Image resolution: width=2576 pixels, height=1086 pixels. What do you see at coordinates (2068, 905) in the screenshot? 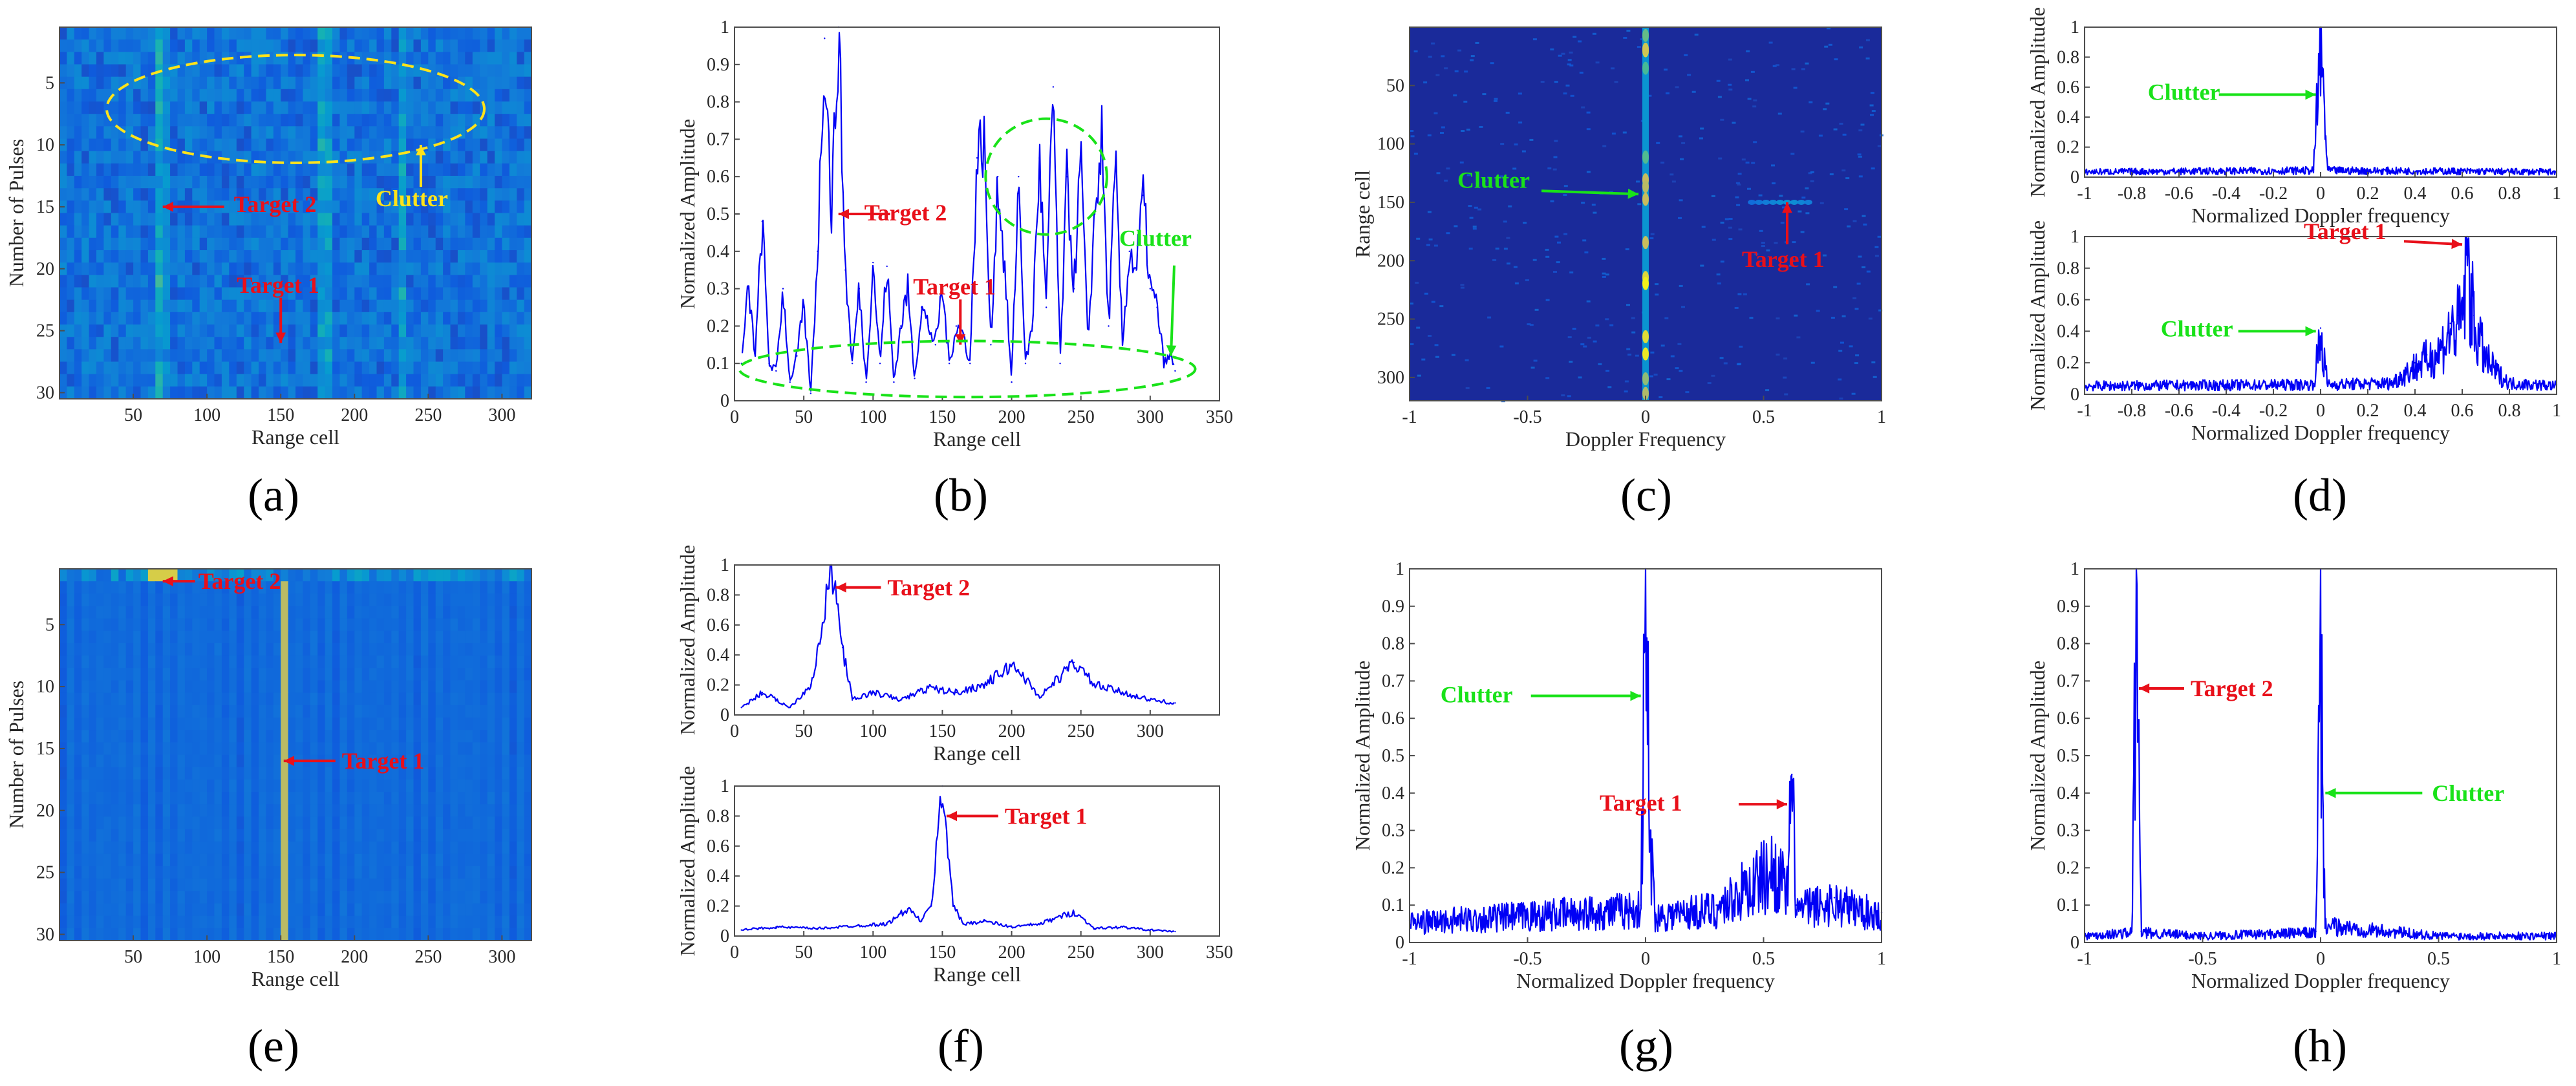
I see `y-tick-label: 0.1` at bounding box center [2068, 905].